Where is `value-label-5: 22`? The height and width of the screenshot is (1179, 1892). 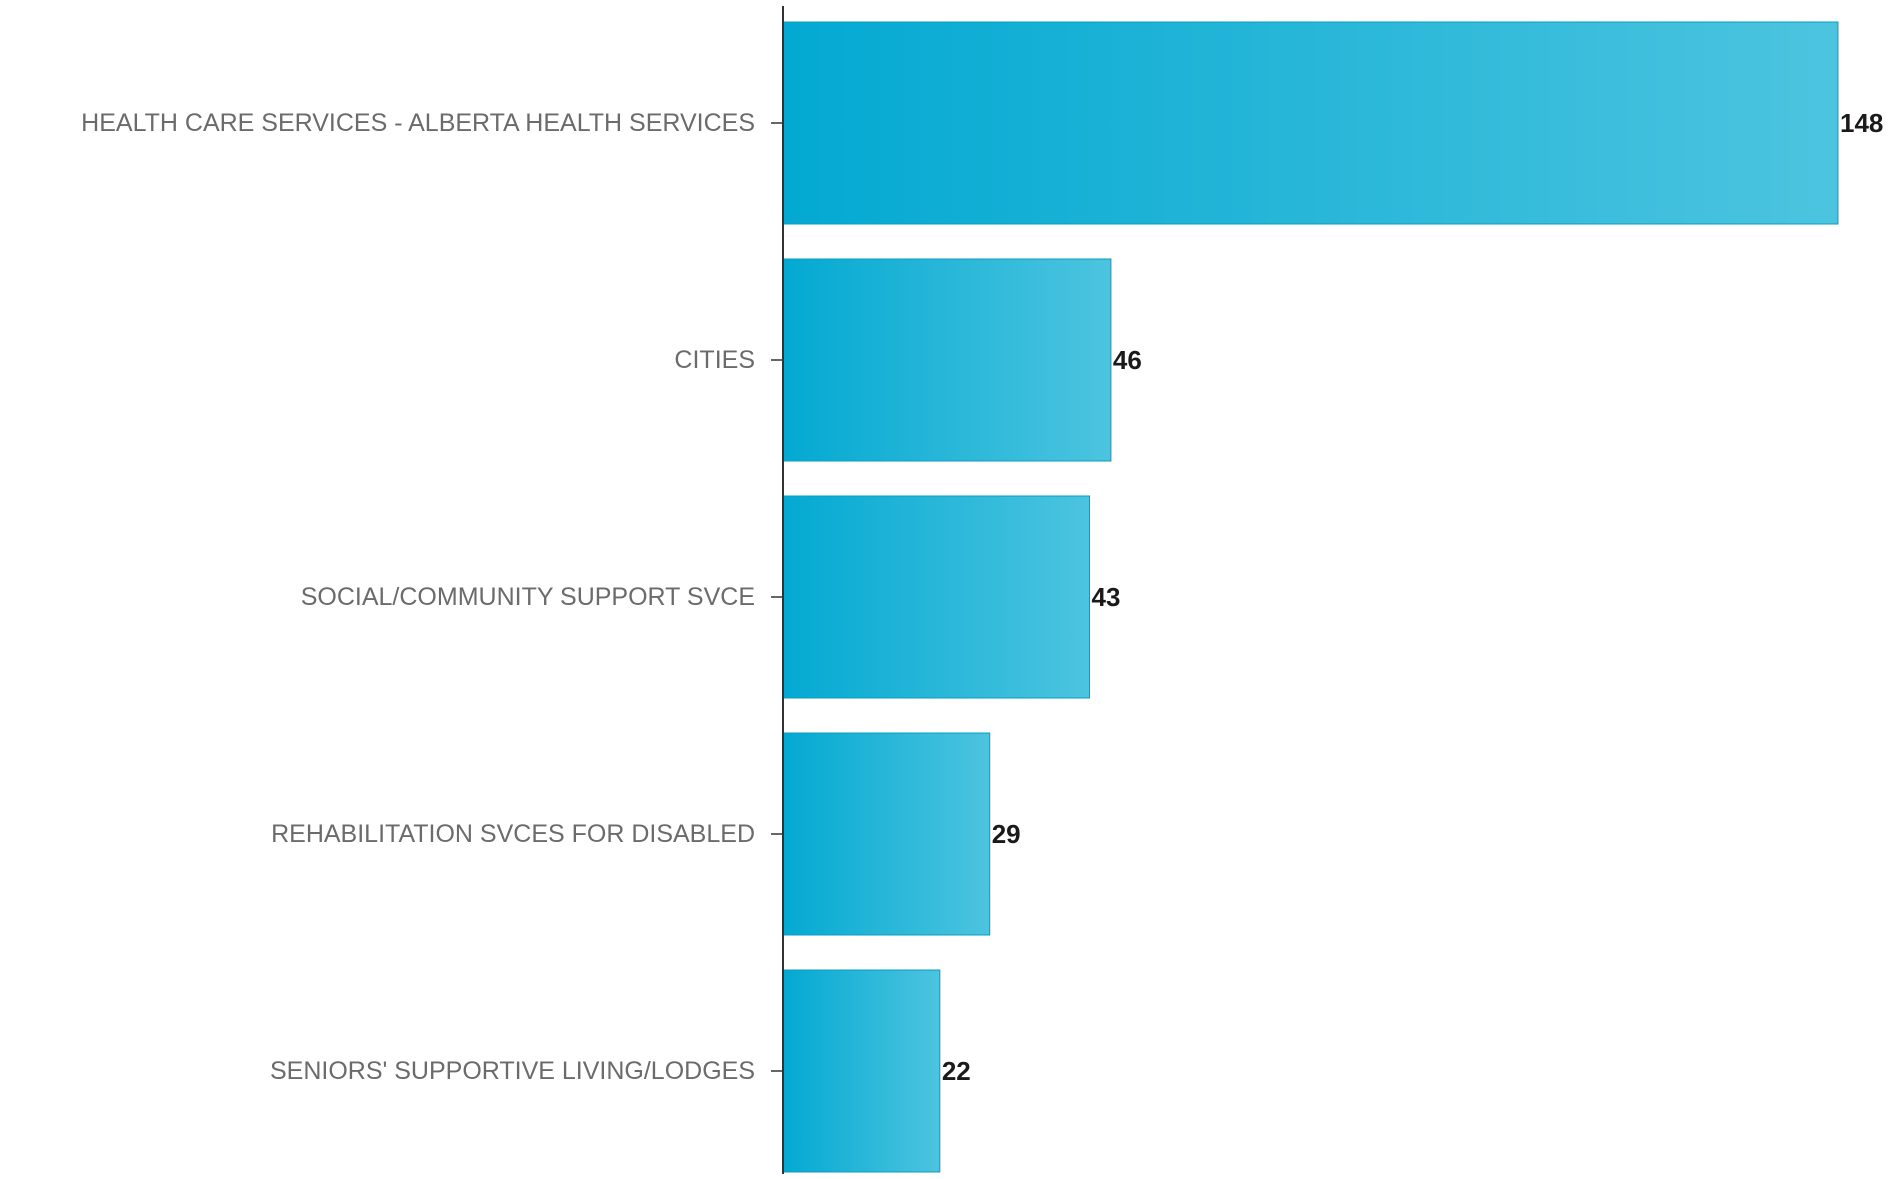 value-label-5: 22 is located at coordinates (956, 1071).